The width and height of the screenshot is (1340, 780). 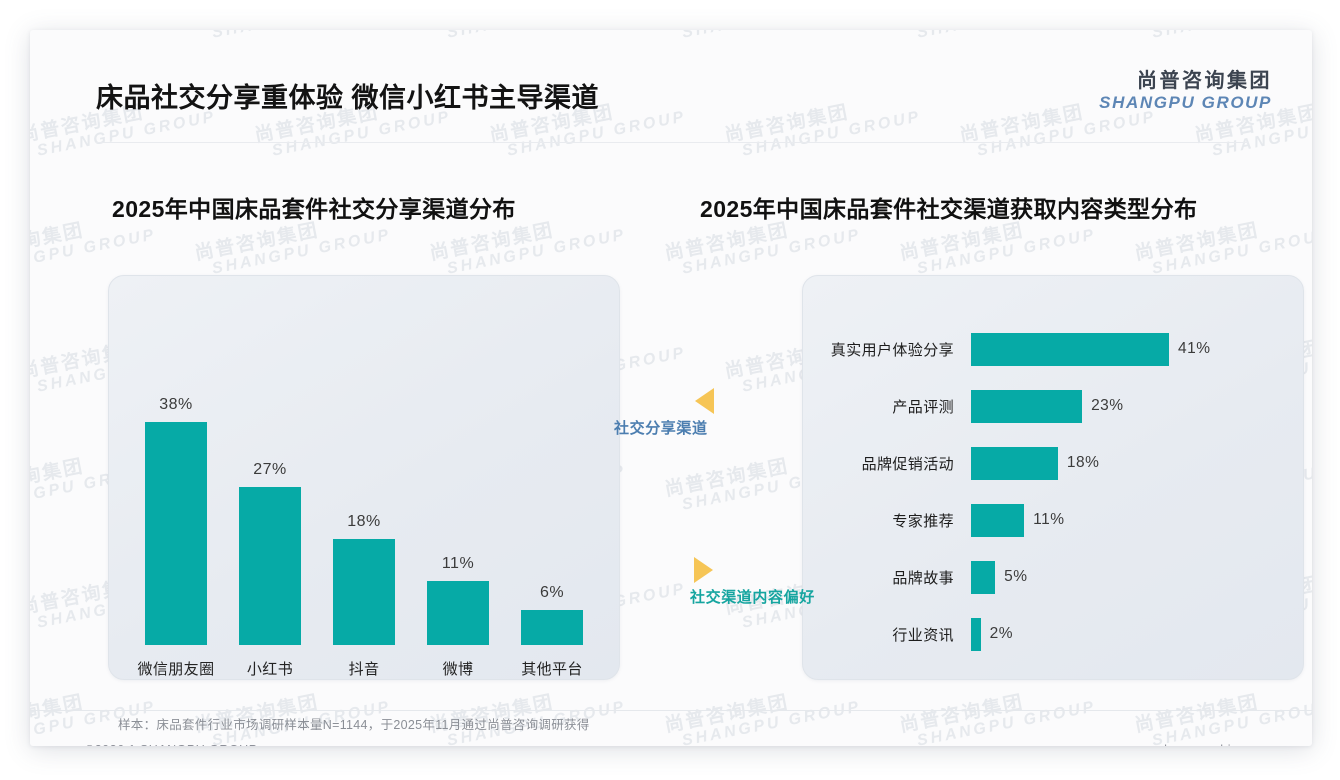 I want to click on chart-title-left: 2025年中国床品套件社交分享渠道分布, so click(x=314, y=209).